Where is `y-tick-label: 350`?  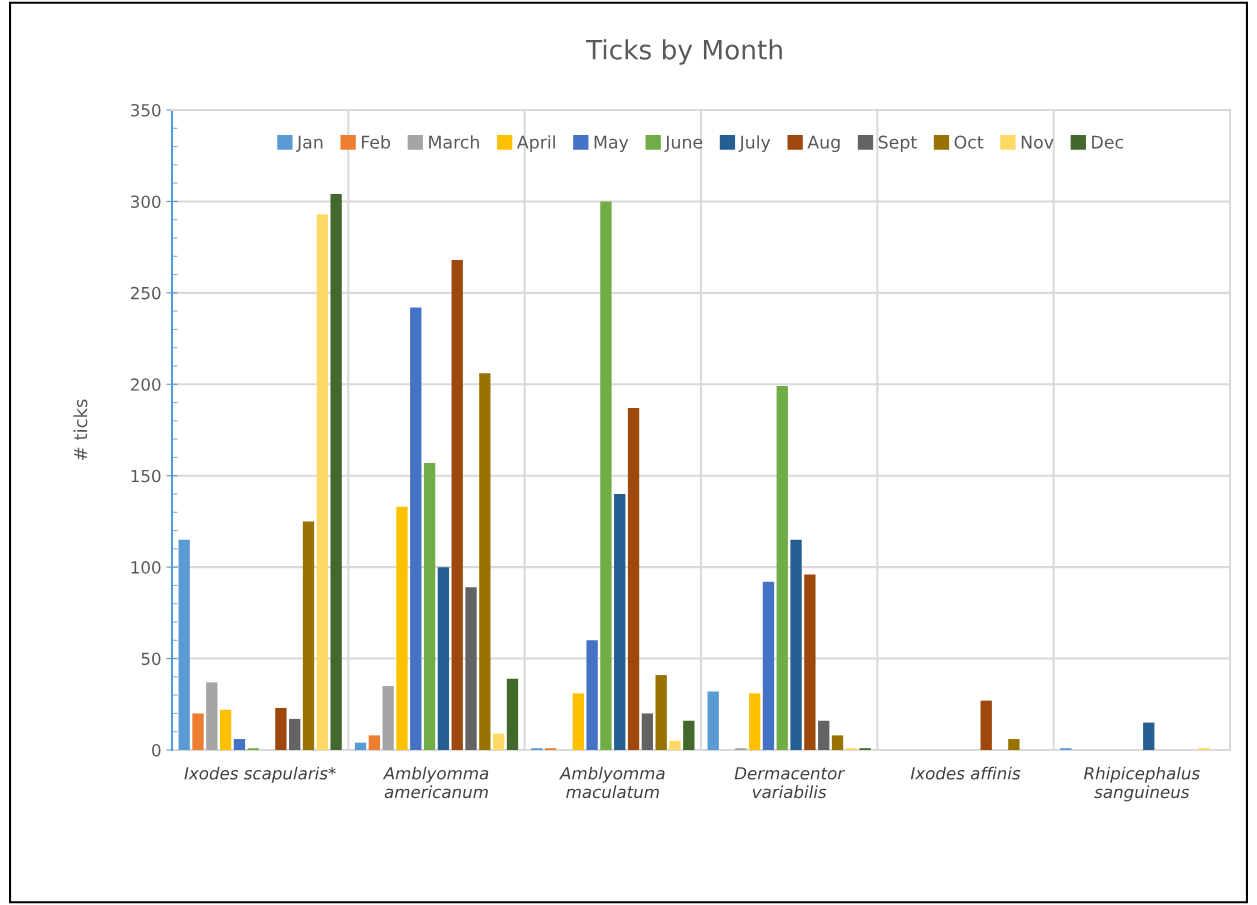
y-tick-label: 350 is located at coordinates (146, 110).